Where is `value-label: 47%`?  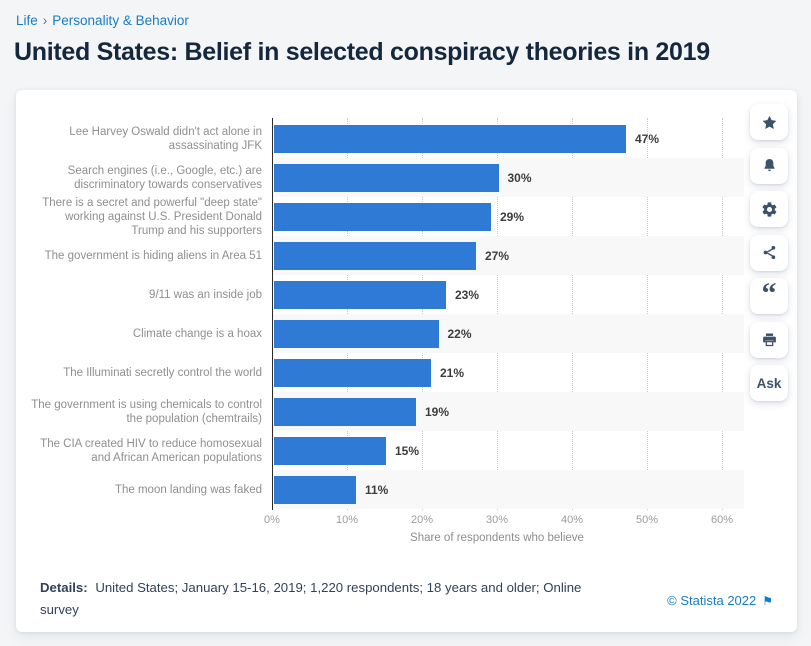
value-label: 47% is located at coordinates (647, 138).